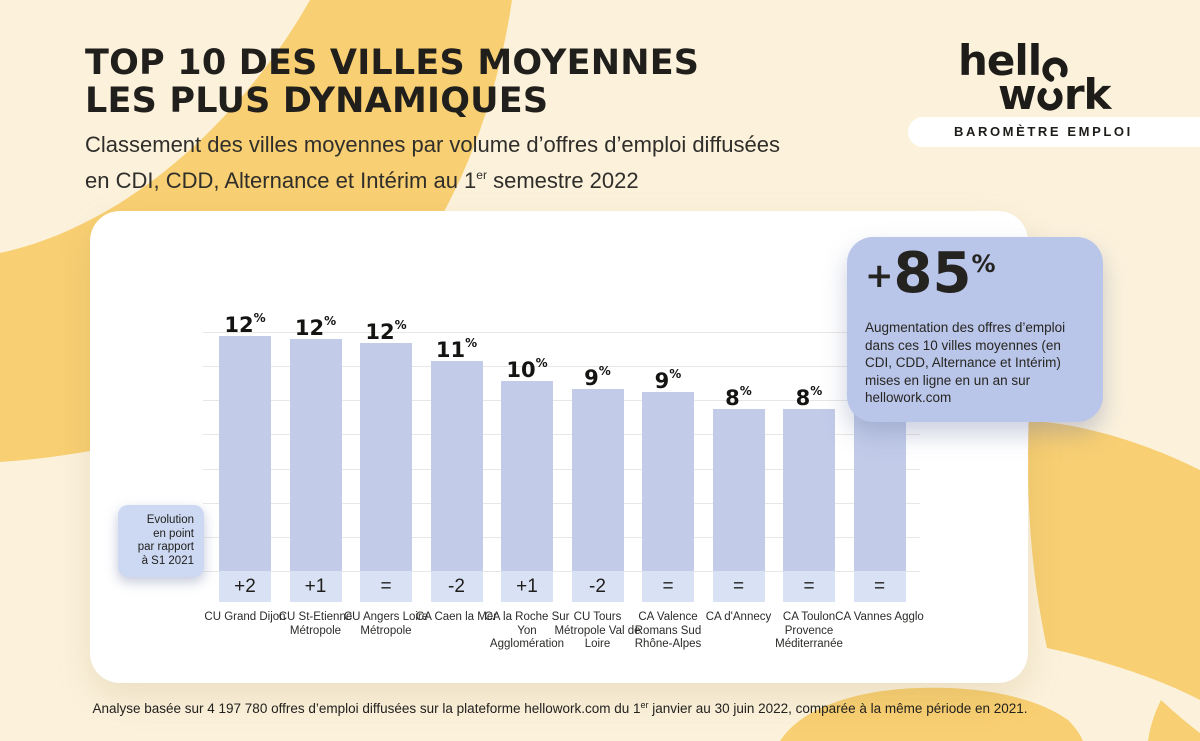 Image resolution: width=1200 pixels, height=741 pixels. I want to click on bar-city-label: CA Vannes Agglo, so click(879, 617).